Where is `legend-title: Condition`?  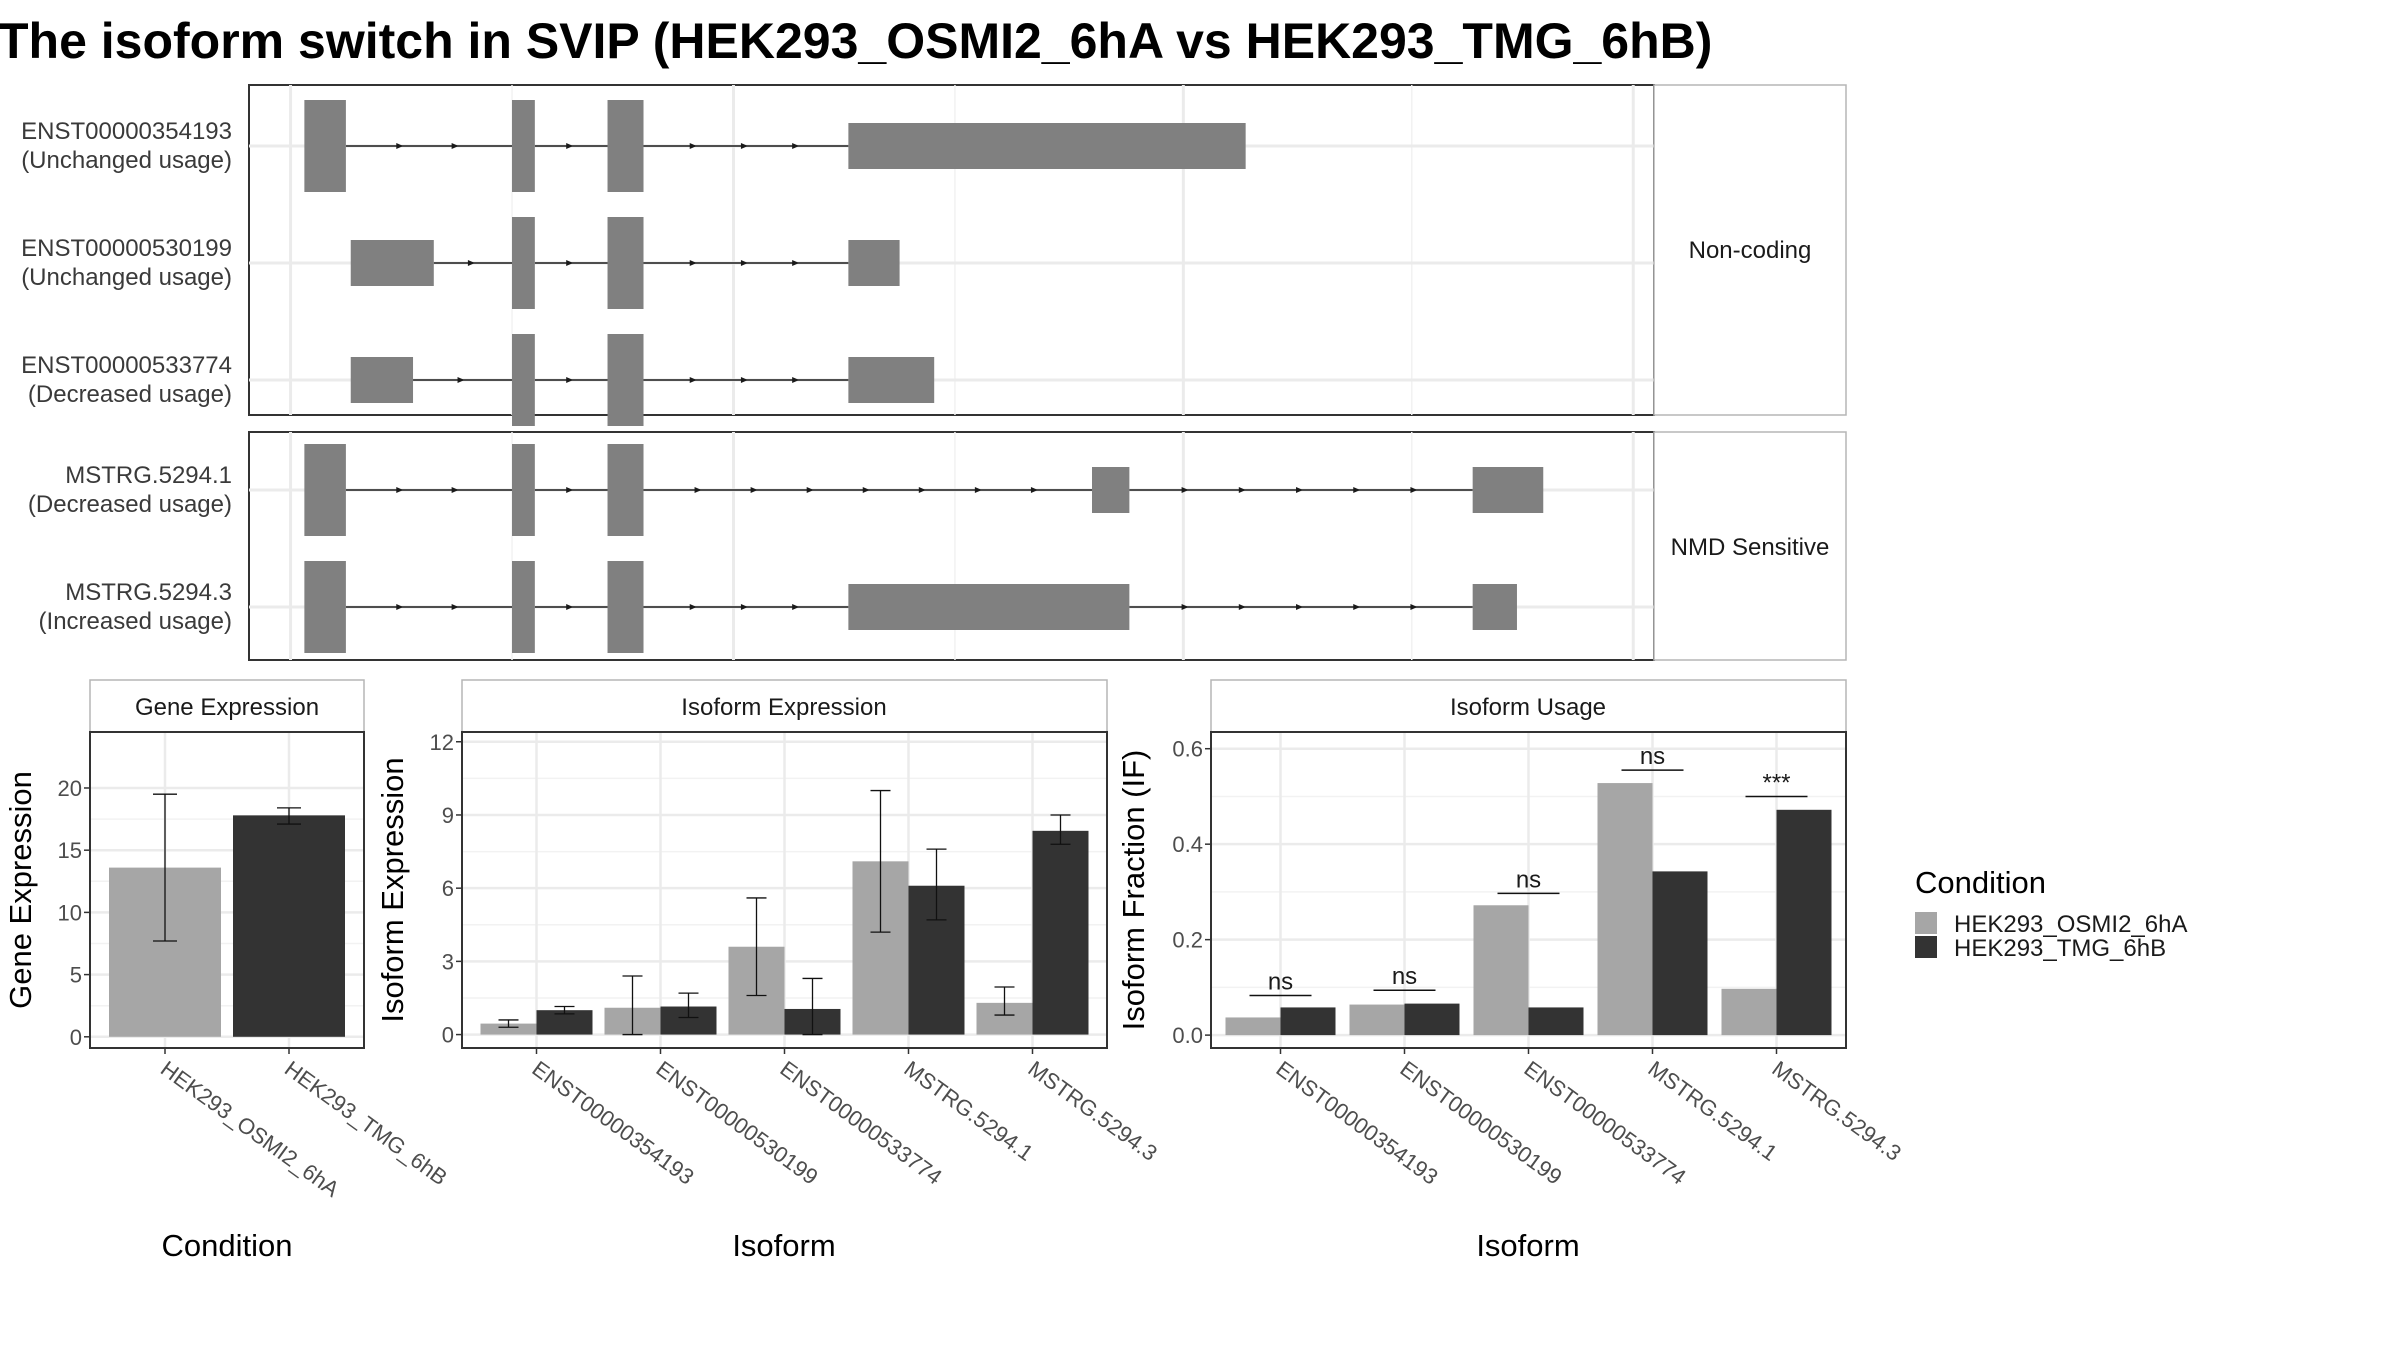 legend-title: Condition is located at coordinates (1980, 882).